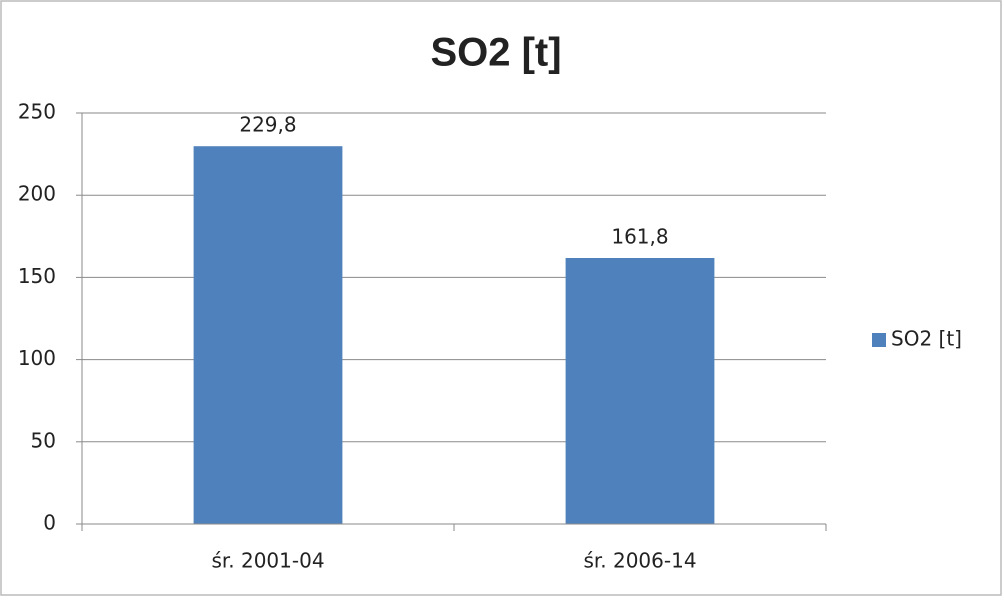 This screenshot has height=601, width=1004. I want to click on legend-label: SO2 [t], so click(926, 339).